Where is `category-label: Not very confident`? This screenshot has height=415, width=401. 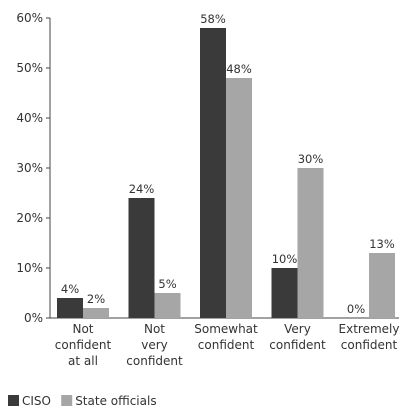 category-label: Not very confident is located at coordinates (154, 345).